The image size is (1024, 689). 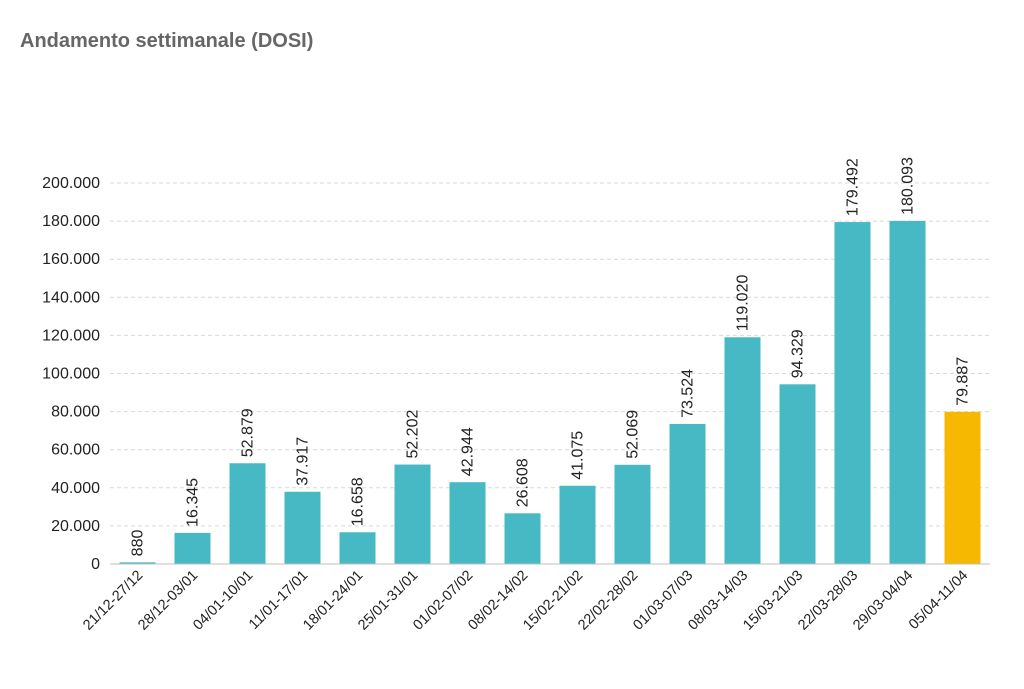 I want to click on y-tick-label: 140.000, so click(x=71, y=297).